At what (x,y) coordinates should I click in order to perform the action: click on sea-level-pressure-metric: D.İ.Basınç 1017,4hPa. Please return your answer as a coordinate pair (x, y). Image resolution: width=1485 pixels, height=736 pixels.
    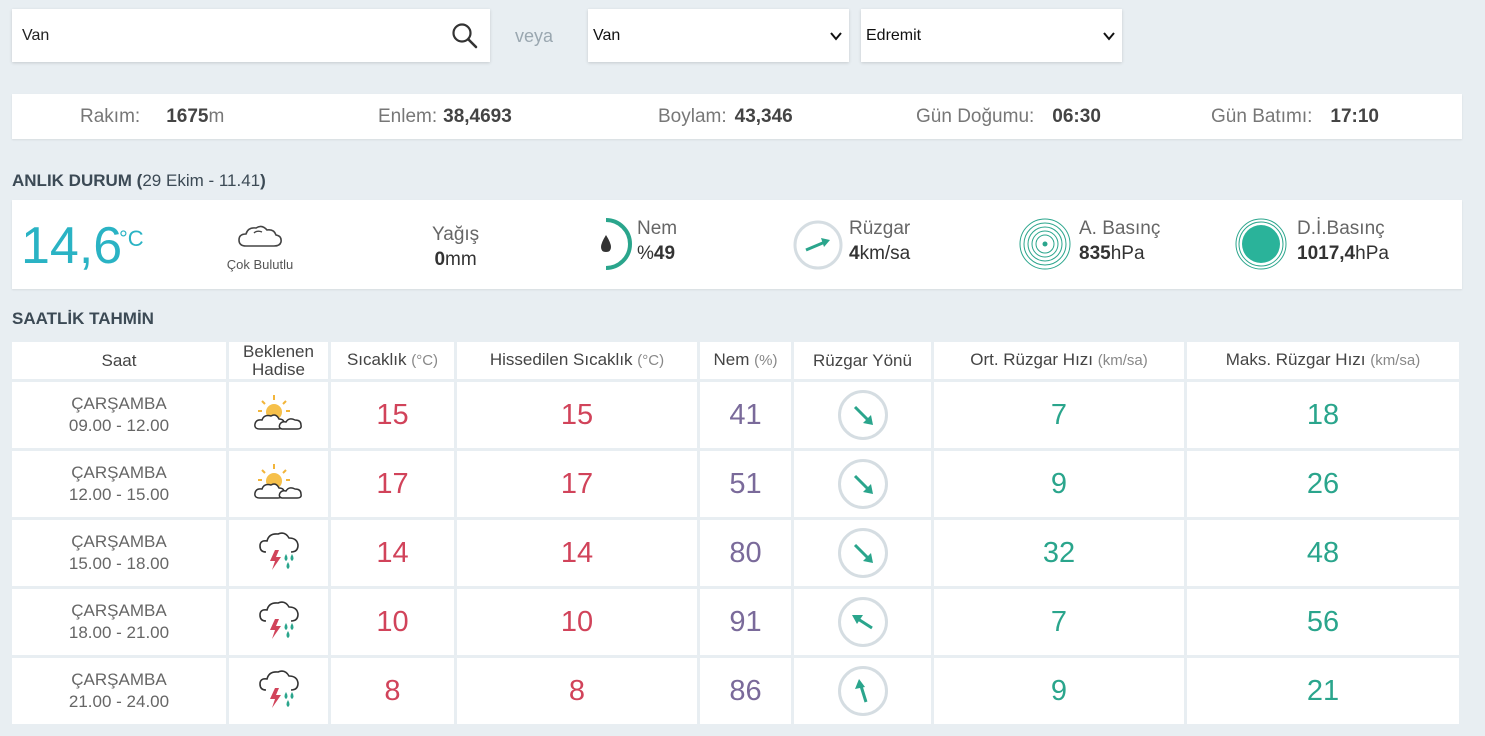
    Looking at the image, I should click on (1343, 241).